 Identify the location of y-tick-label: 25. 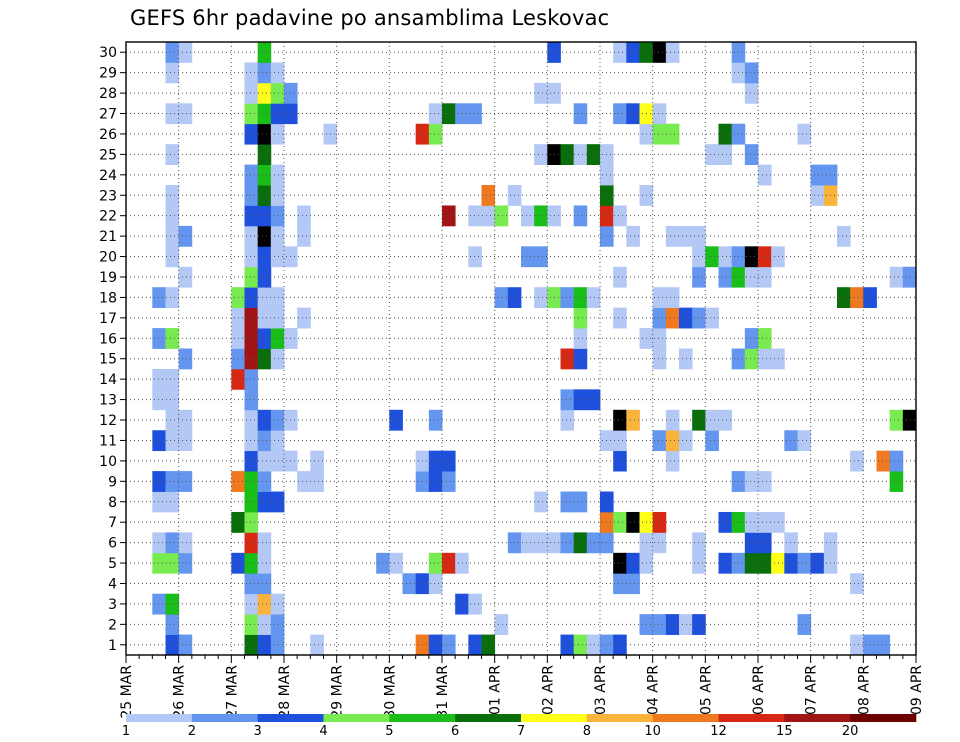
(108, 155).